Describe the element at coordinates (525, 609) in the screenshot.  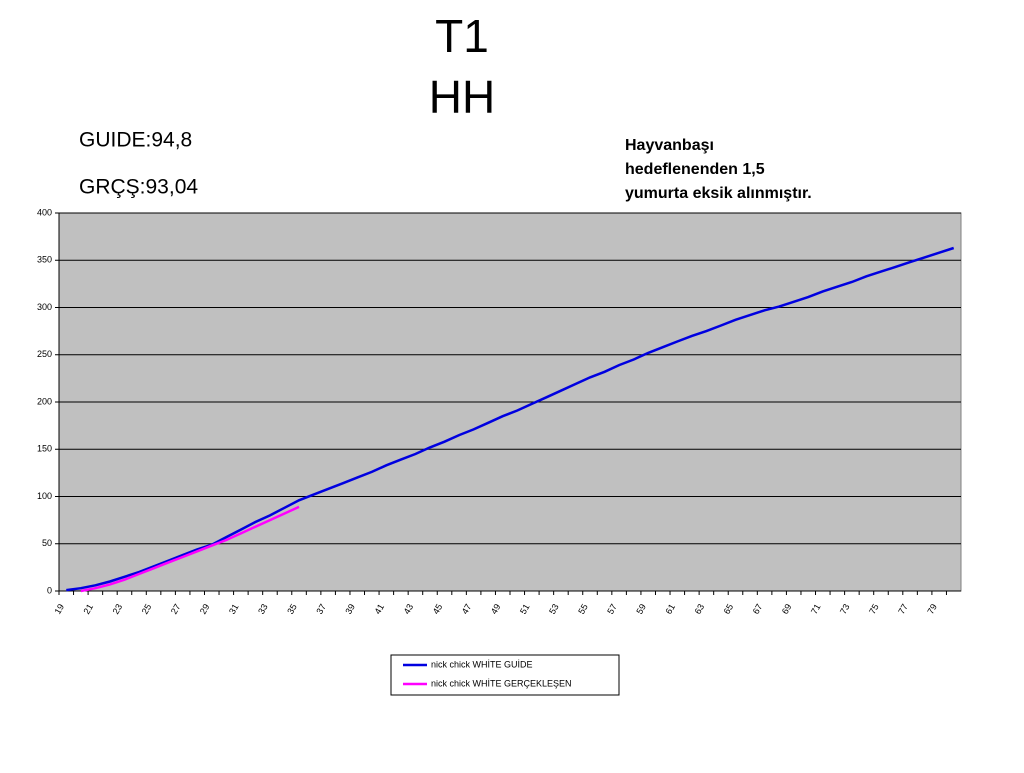
I see `x-tick-label: 51` at that location.